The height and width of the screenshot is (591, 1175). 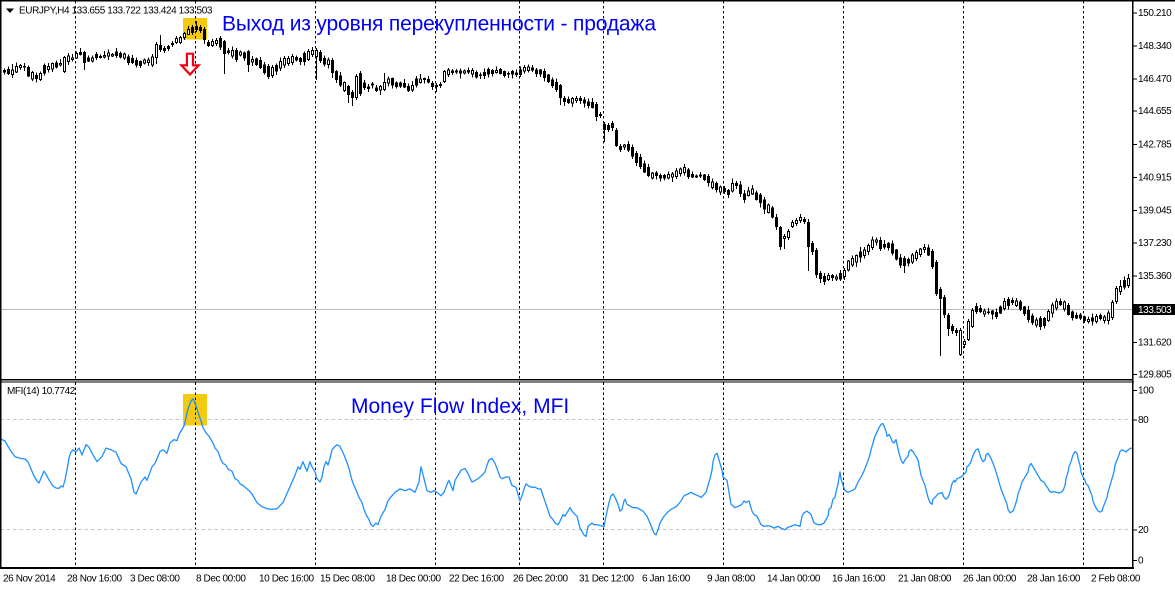 I want to click on svg-text: 131.620, so click(x=1155, y=342).